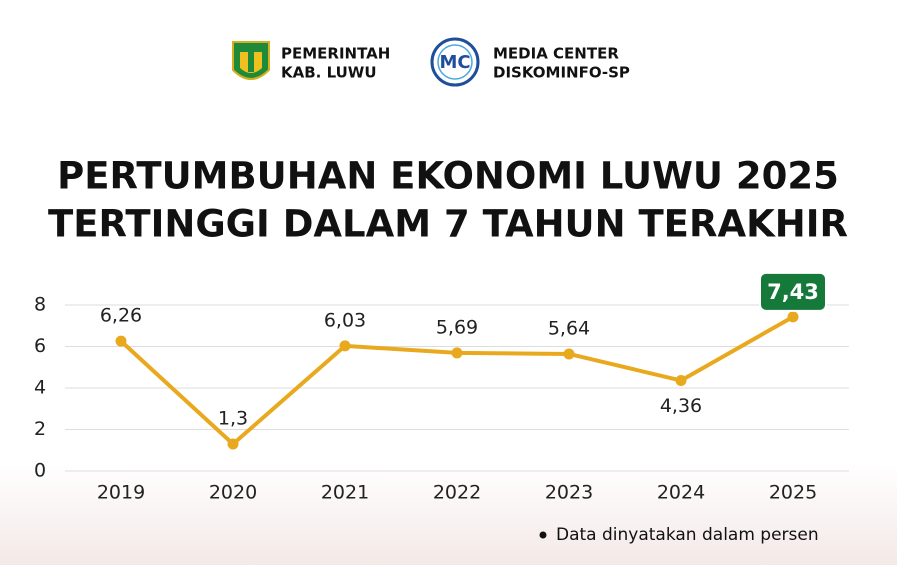 The width and height of the screenshot is (897, 565). Describe the element at coordinates (121, 493) in the screenshot. I see `x-tick-label: 2019` at that location.